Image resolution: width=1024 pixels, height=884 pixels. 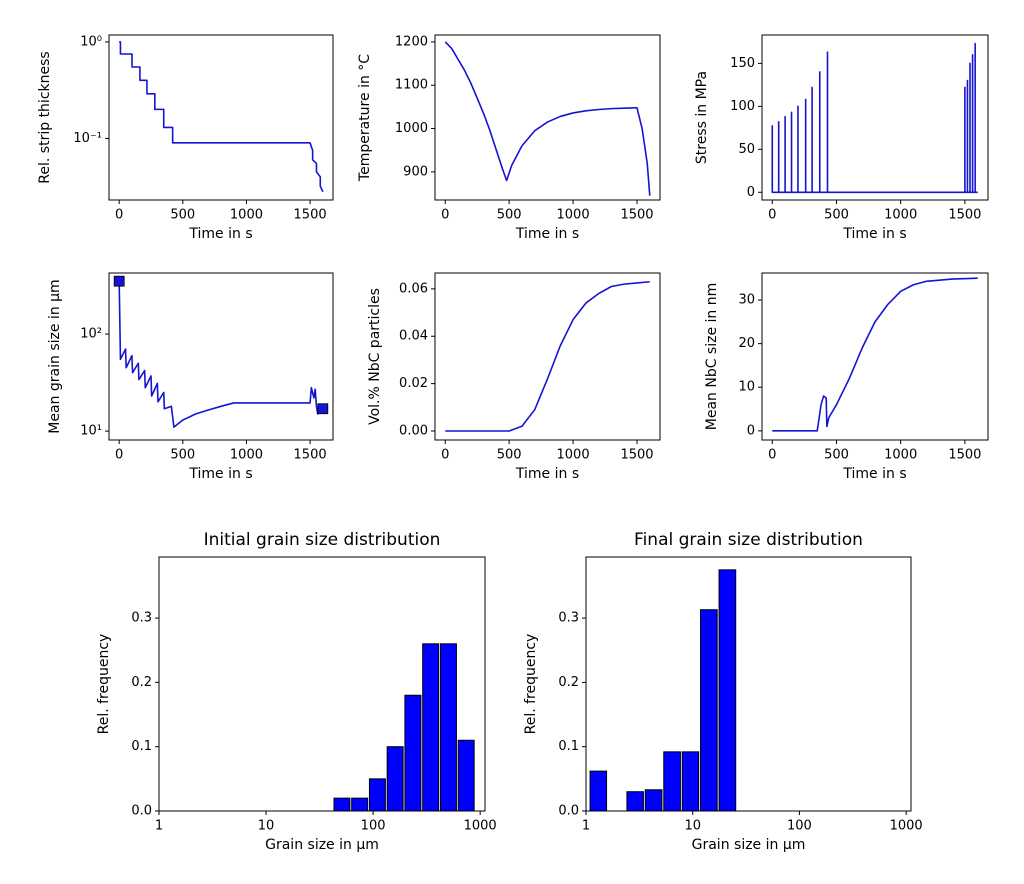 I want to click on chart-title: Final grain size distribution, so click(x=748, y=540).